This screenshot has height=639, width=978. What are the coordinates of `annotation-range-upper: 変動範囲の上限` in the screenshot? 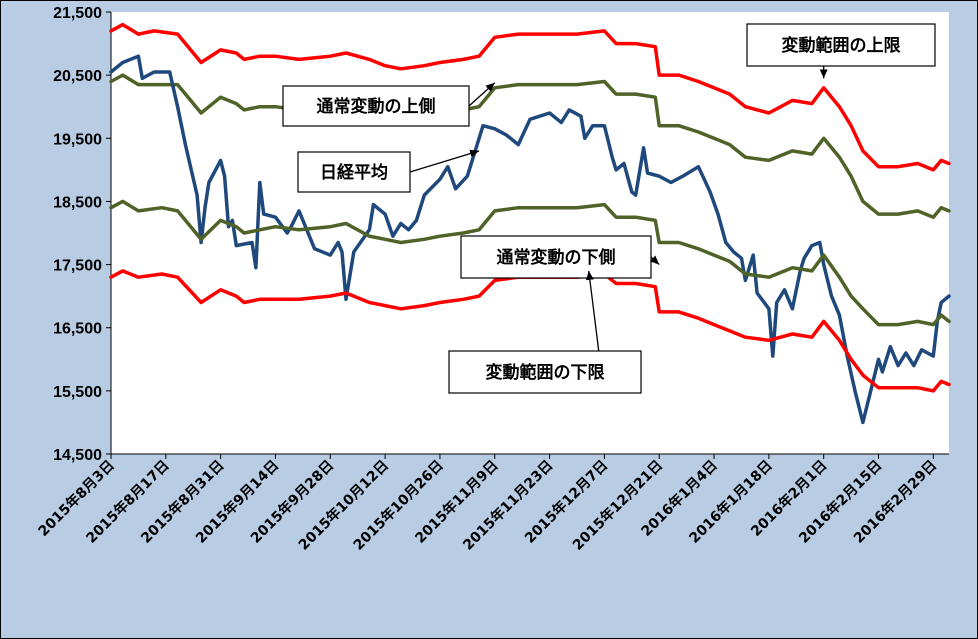 It's located at (841, 51).